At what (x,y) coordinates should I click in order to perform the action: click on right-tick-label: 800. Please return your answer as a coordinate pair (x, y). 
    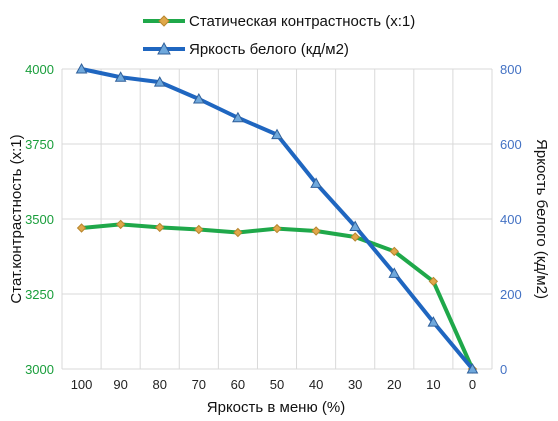
    Looking at the image, I should click on (511, 69).